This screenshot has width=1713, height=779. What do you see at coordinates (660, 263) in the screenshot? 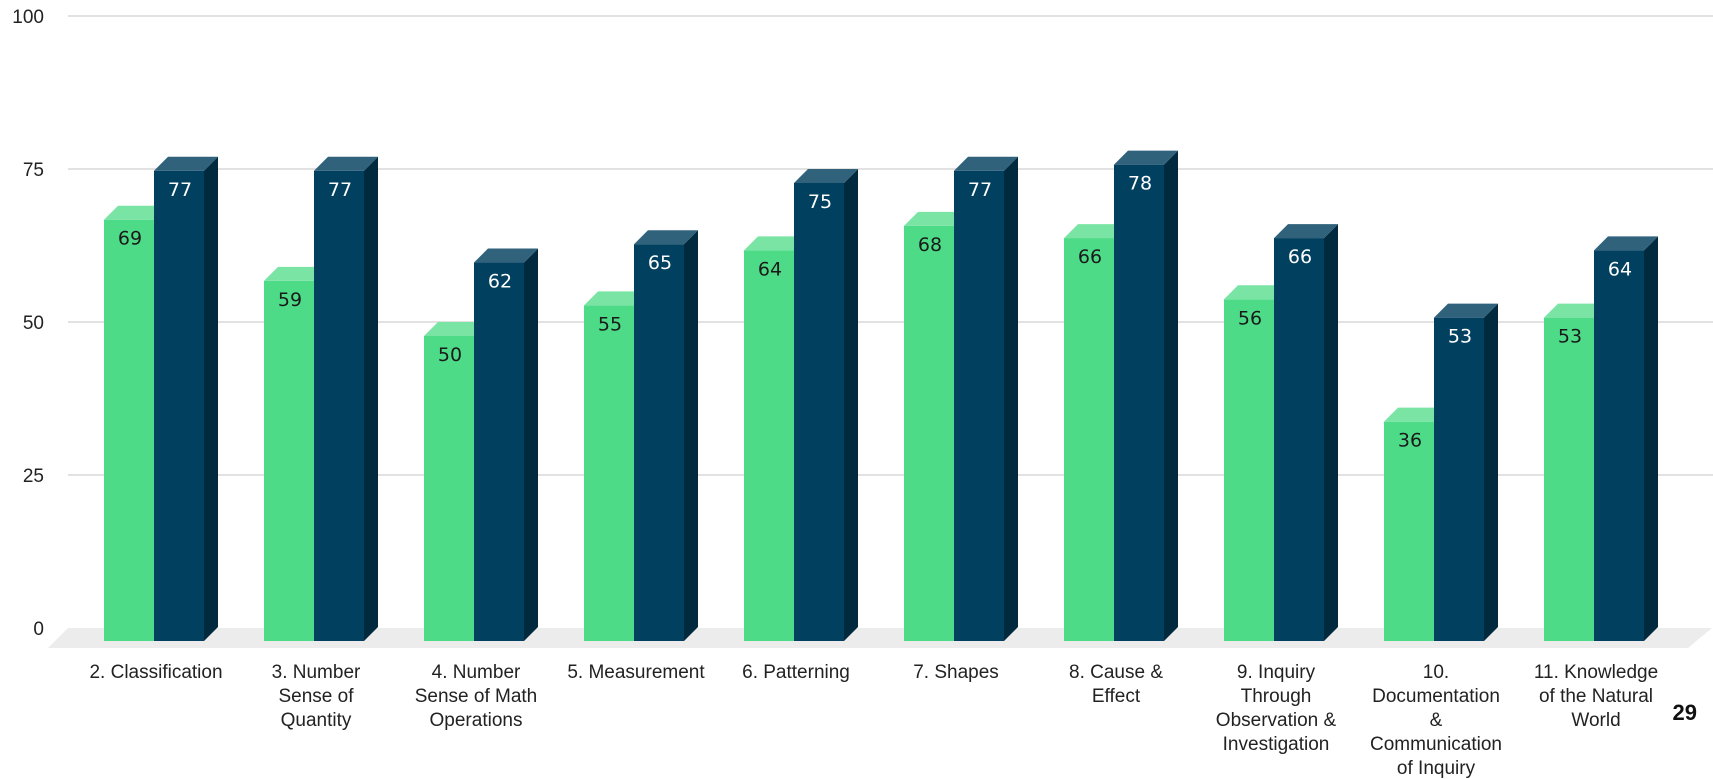
I see `data-label: 65` at bounding box center [660, 263].